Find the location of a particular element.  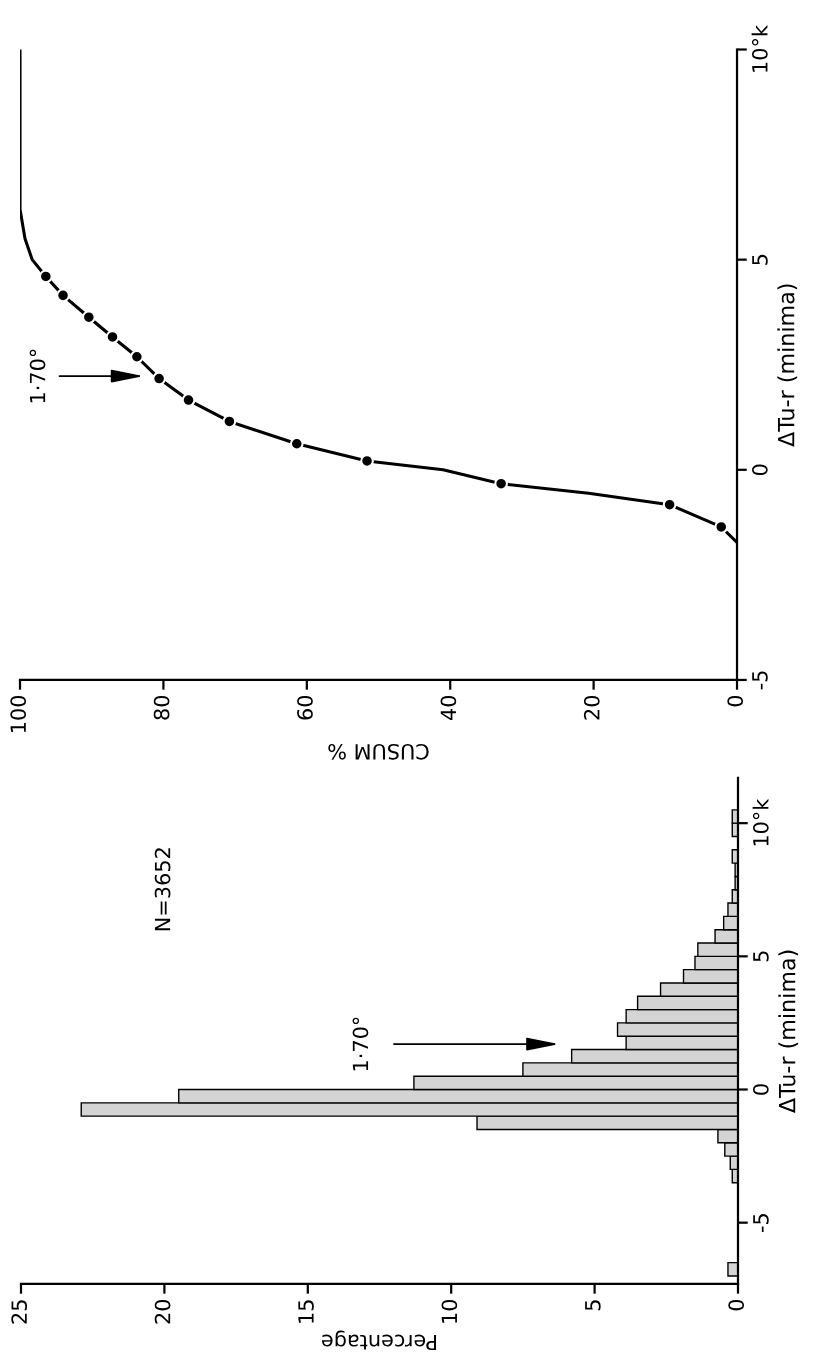

annotation: N=3652 is located at coordinates (162, 889).